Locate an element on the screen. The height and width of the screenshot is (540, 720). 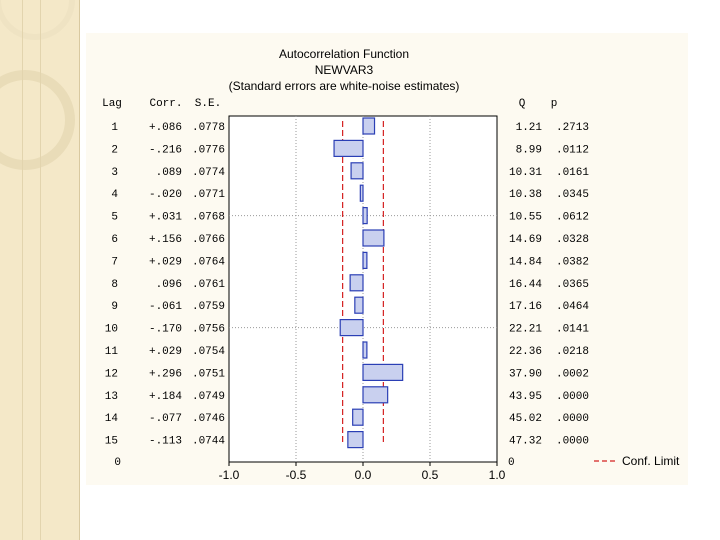
corr-value: -.061 is located at coordinates (165, 307).